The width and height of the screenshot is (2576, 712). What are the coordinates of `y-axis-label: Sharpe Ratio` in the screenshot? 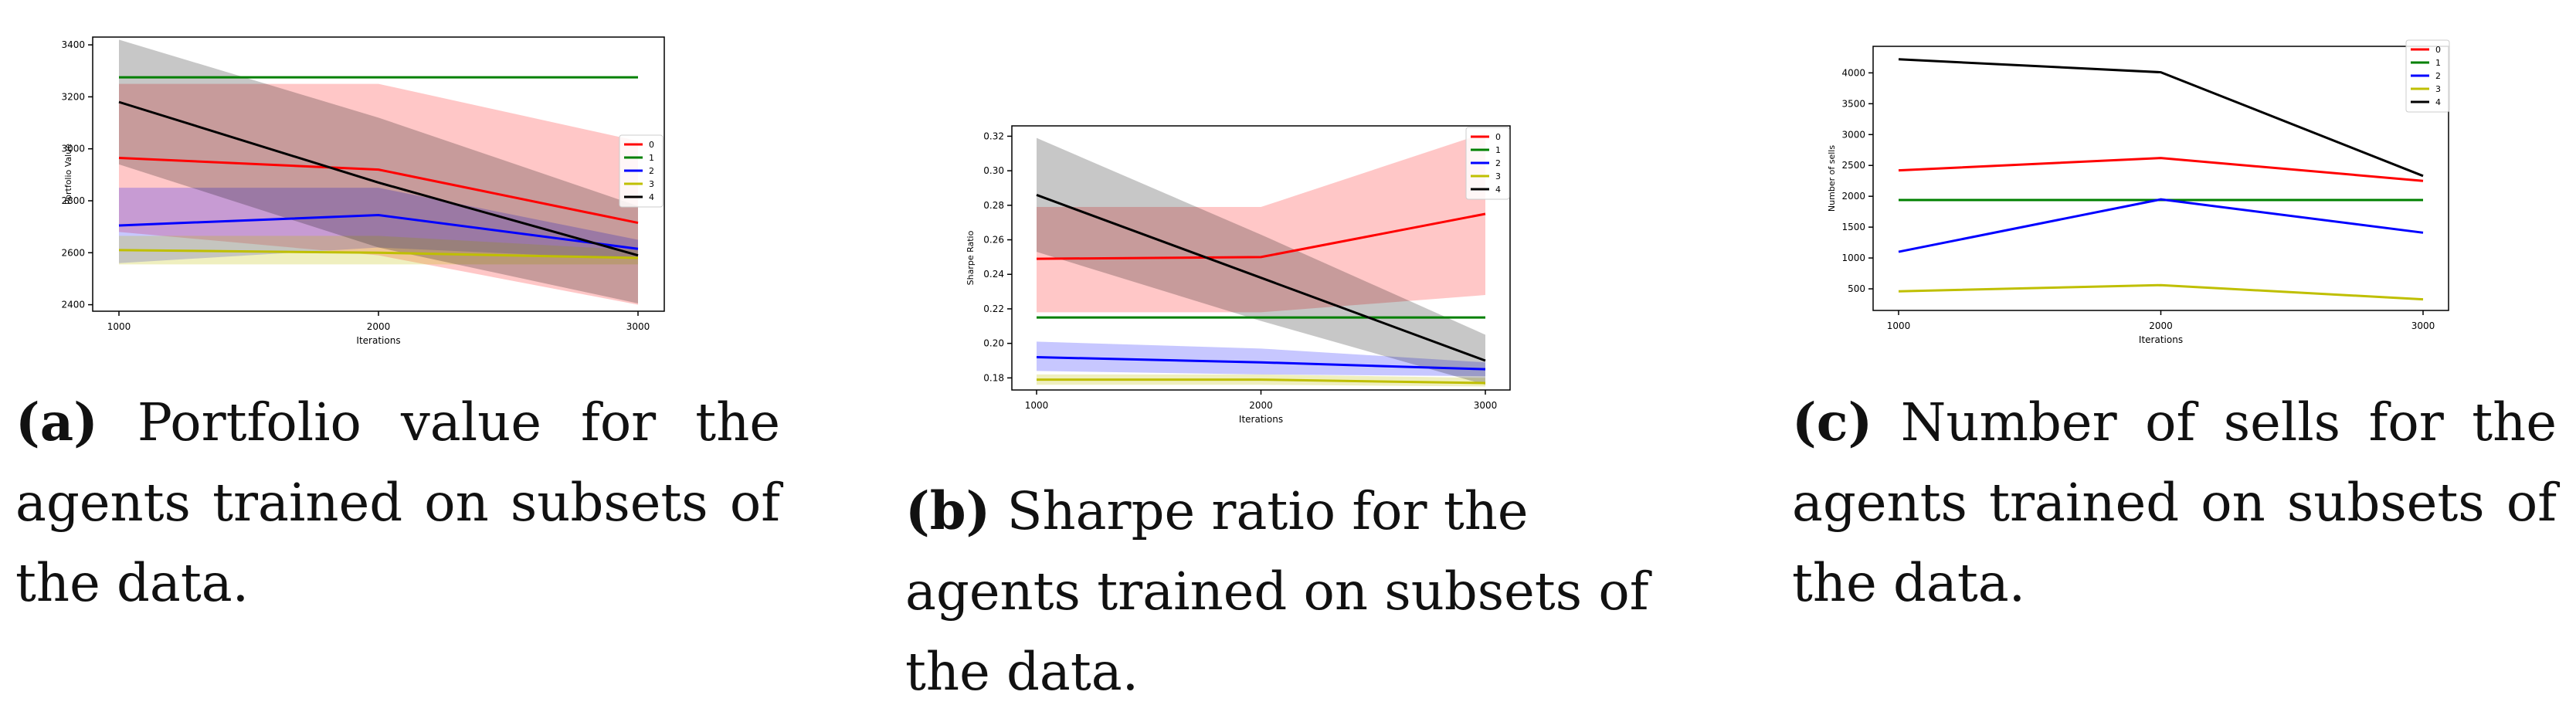 It's located at (971, 258).